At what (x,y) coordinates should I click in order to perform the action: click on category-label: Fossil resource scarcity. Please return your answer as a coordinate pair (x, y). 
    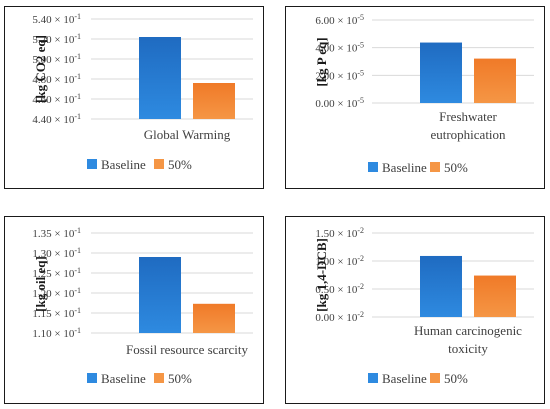
    Looking at the image, I should click on (187, 349).